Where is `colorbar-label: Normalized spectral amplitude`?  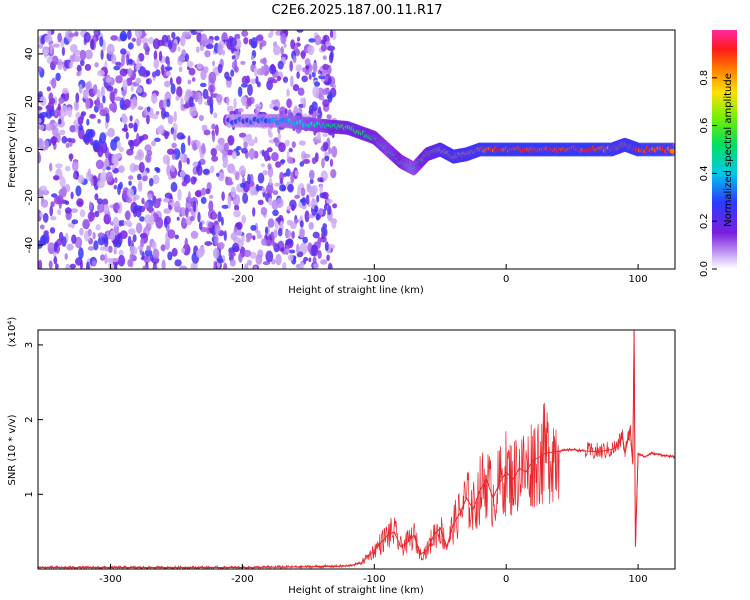 colorbar-label: Normalized spectral amplitude is located at coordinates (728, 150).